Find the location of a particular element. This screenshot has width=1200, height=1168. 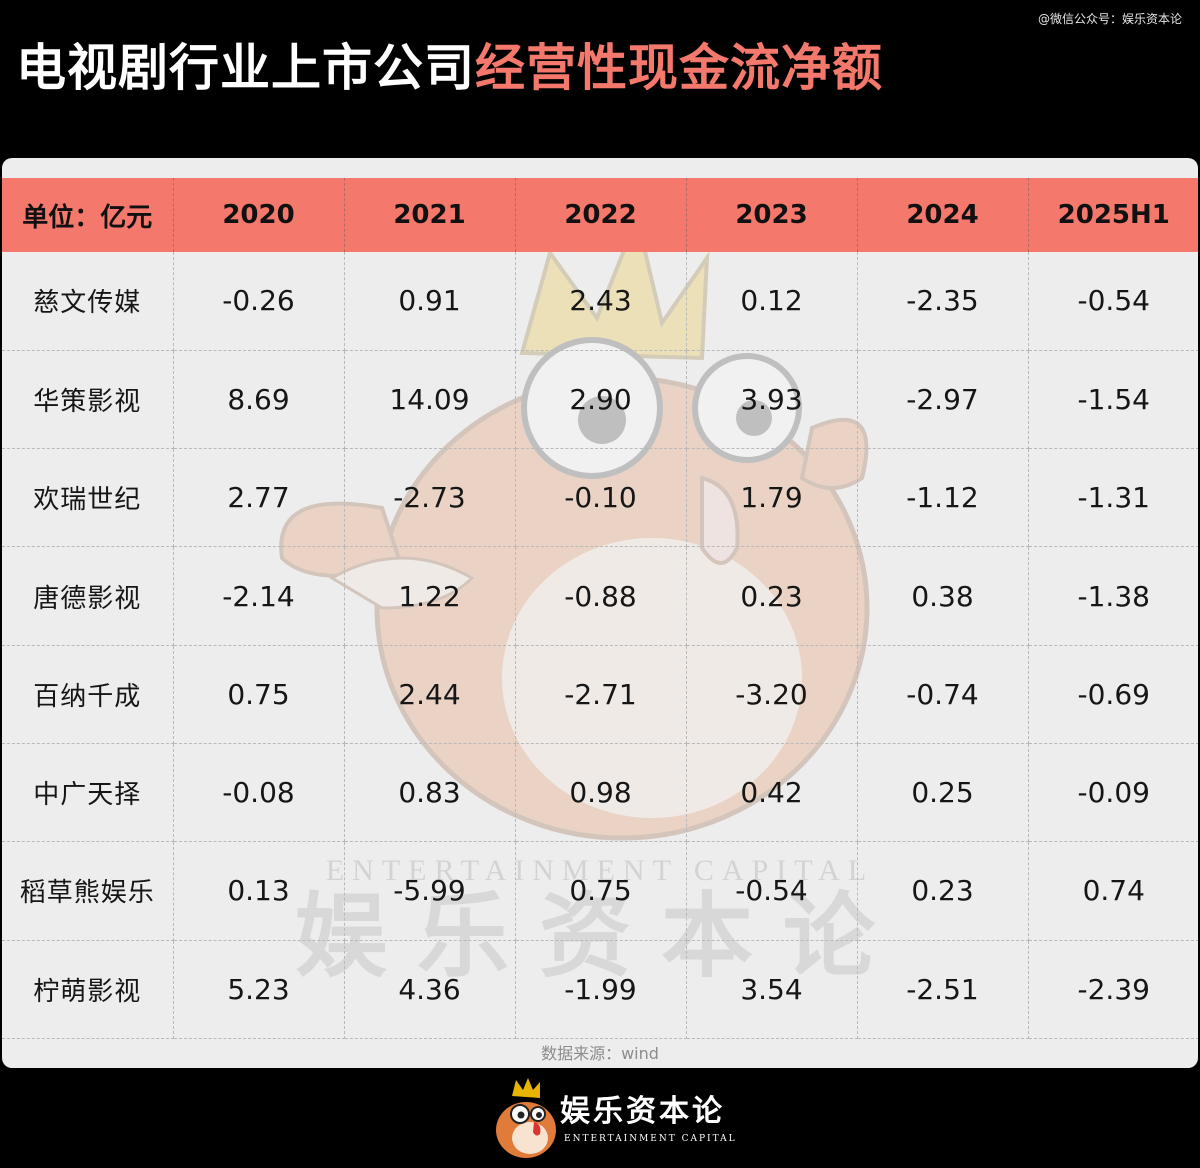

value-cell: -2.71 is located at coordinates (601, 694).